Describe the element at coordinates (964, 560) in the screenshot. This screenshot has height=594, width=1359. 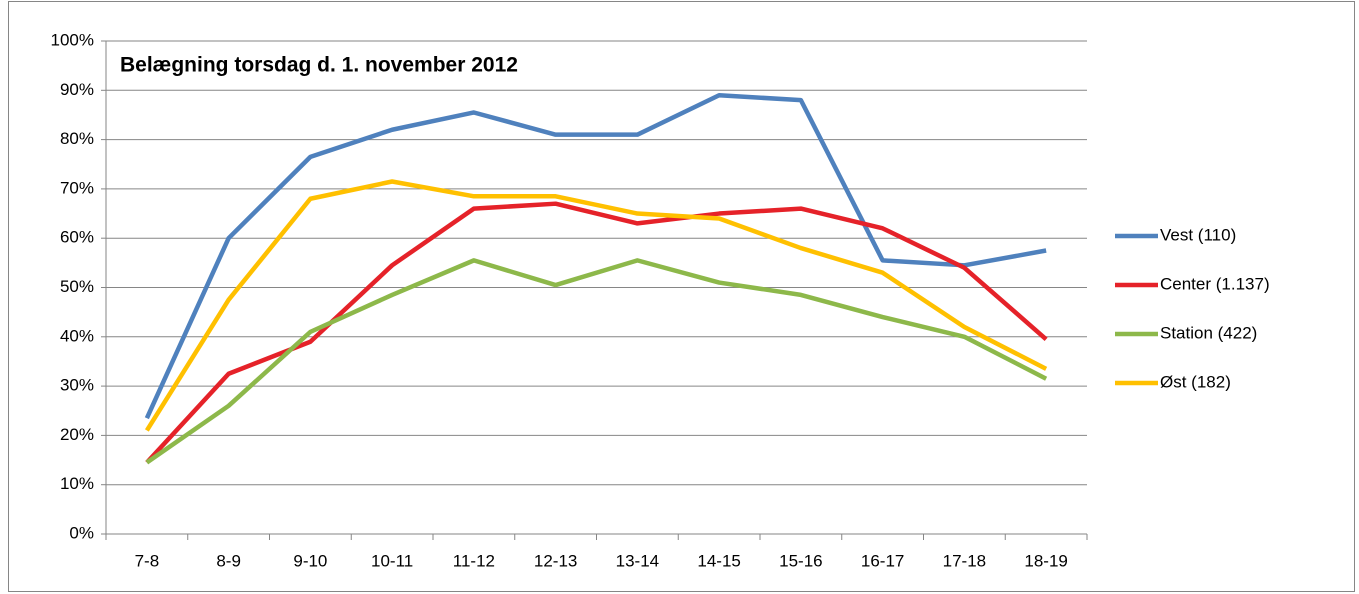
I see `x-tick-label: 17-18` at that location.